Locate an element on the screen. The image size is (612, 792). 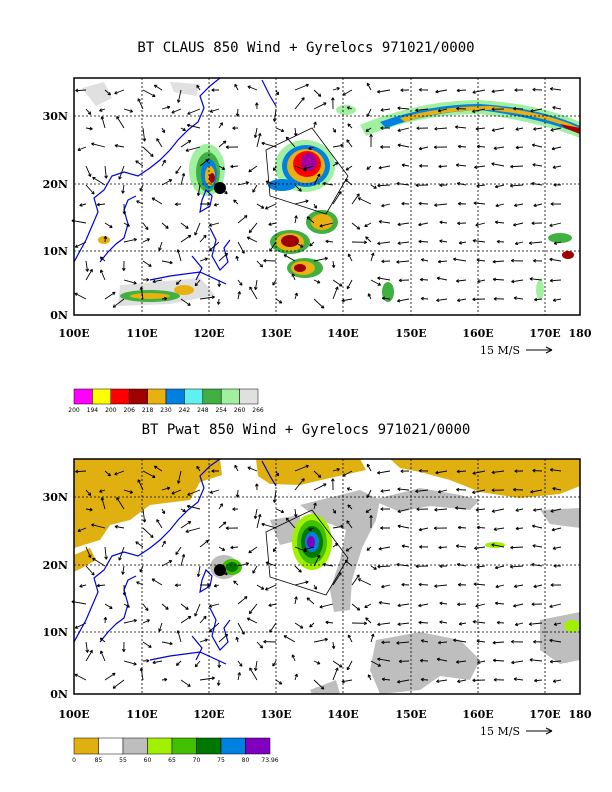
panel2-lon-label: 130E is located at coordinates (275, 714).